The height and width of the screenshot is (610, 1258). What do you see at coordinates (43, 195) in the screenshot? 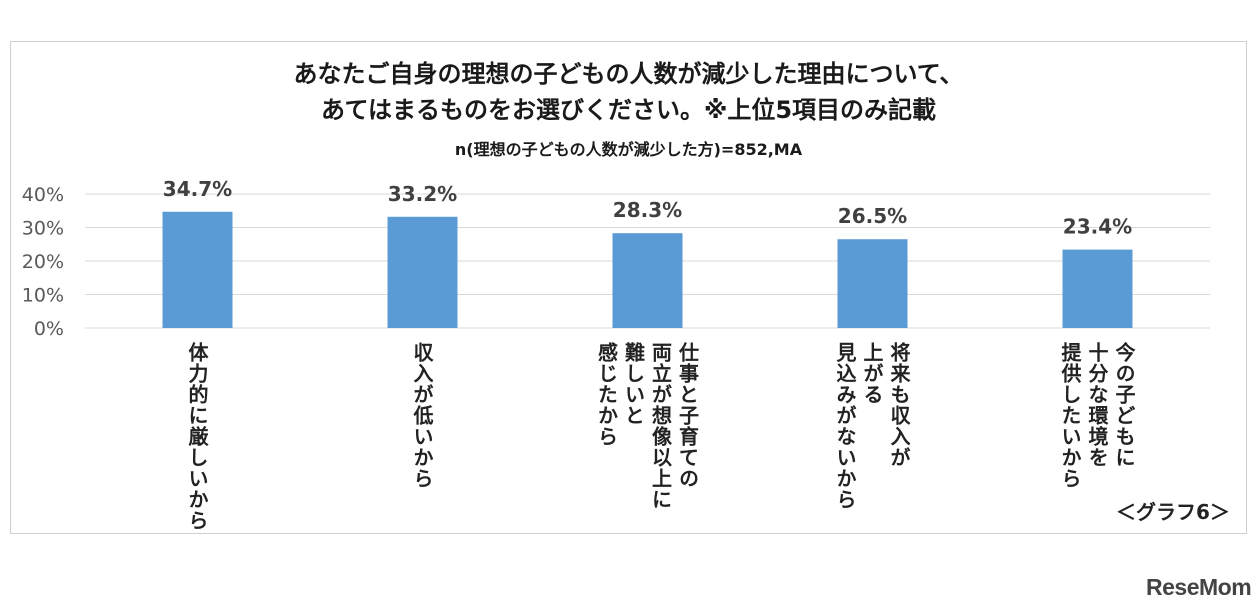
I see `y-tick-label: 40%` at bounding box center [43, 195].